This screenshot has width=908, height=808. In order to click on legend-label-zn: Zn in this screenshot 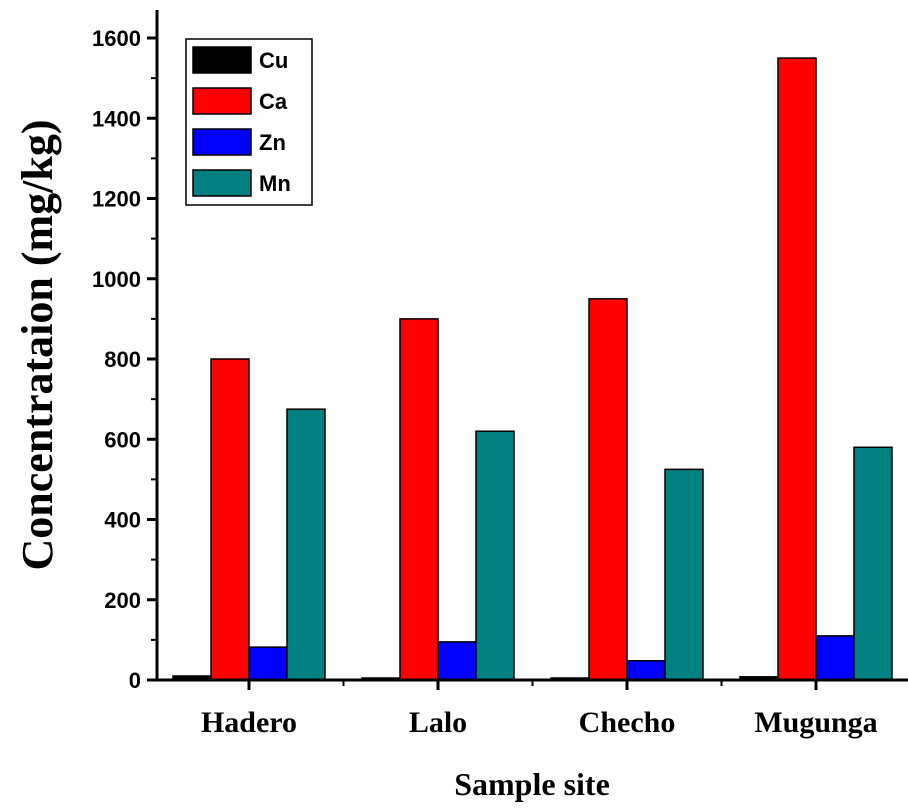, I will do `click(272, 142)`.